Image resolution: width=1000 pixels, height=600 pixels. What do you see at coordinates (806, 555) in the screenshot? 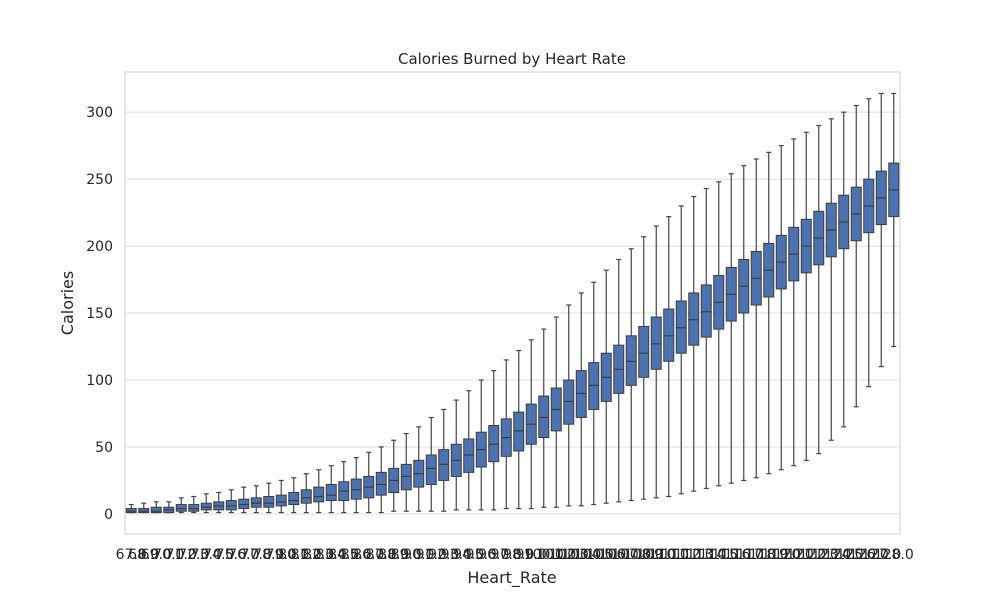
I see `x-tick-label: 121.0` at bounding box center [806, 555].